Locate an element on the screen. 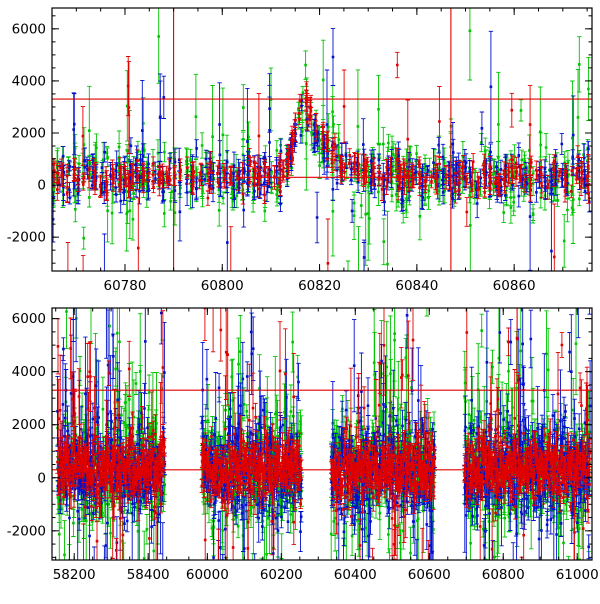 This screenshot has width=600, height=604. x-tick-label: 61000 is located at coordinates (577, 575).